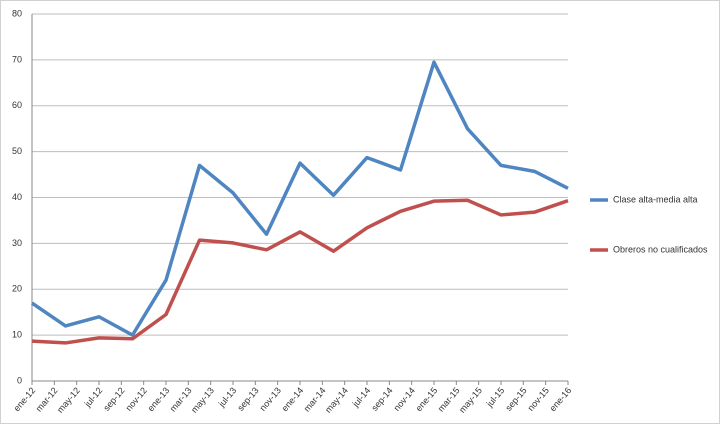 Image resolution: width=720 pixels, height=429 pixels. What do you see at coordinates (17, 105) in the screenshot?
I see `y-tick-label: 60` at bounding box center [17, 105].